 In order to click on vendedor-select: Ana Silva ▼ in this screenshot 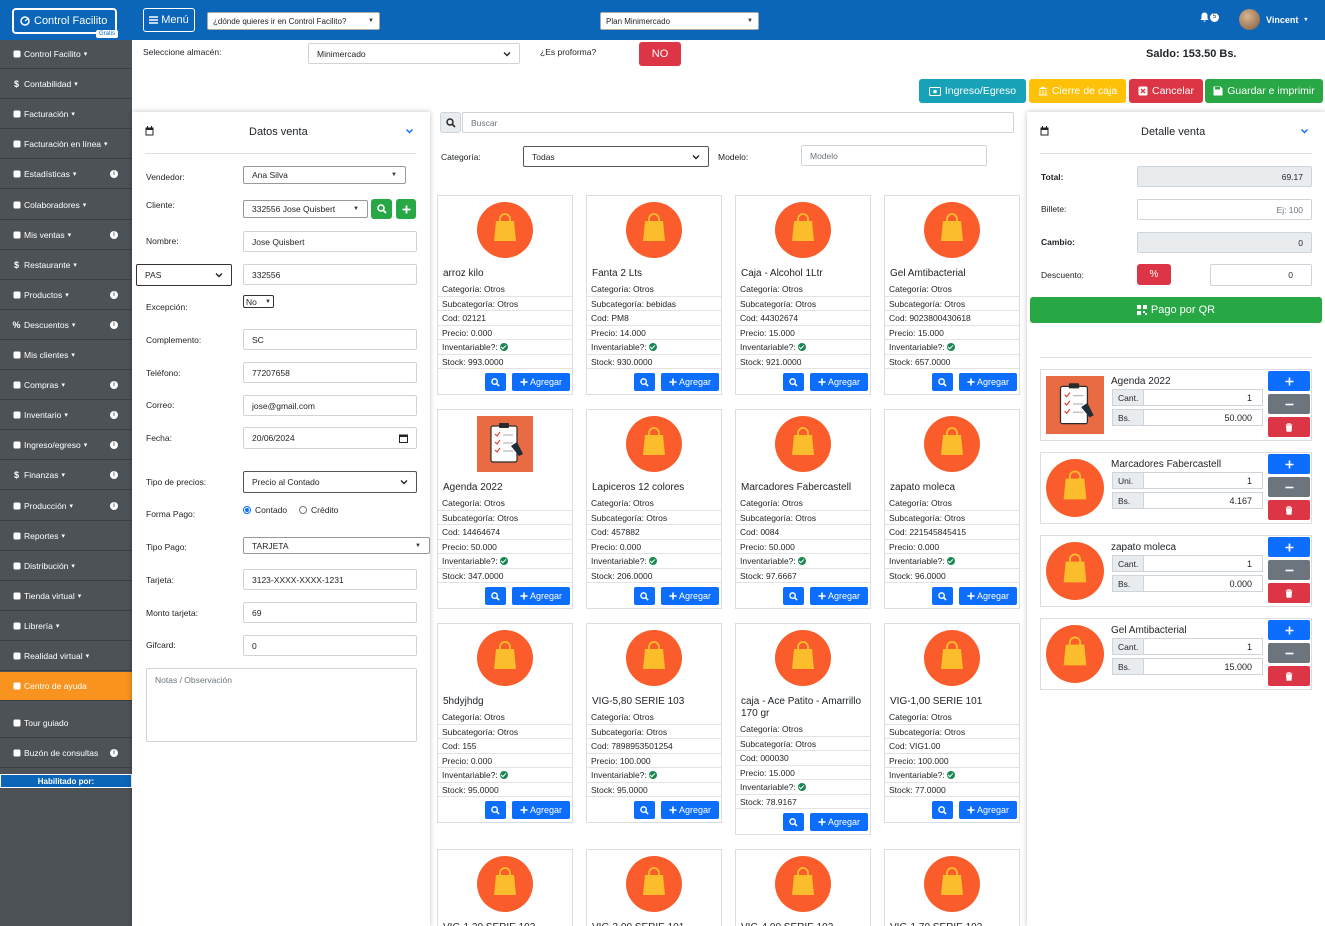, I will do `click(324, 175)`.